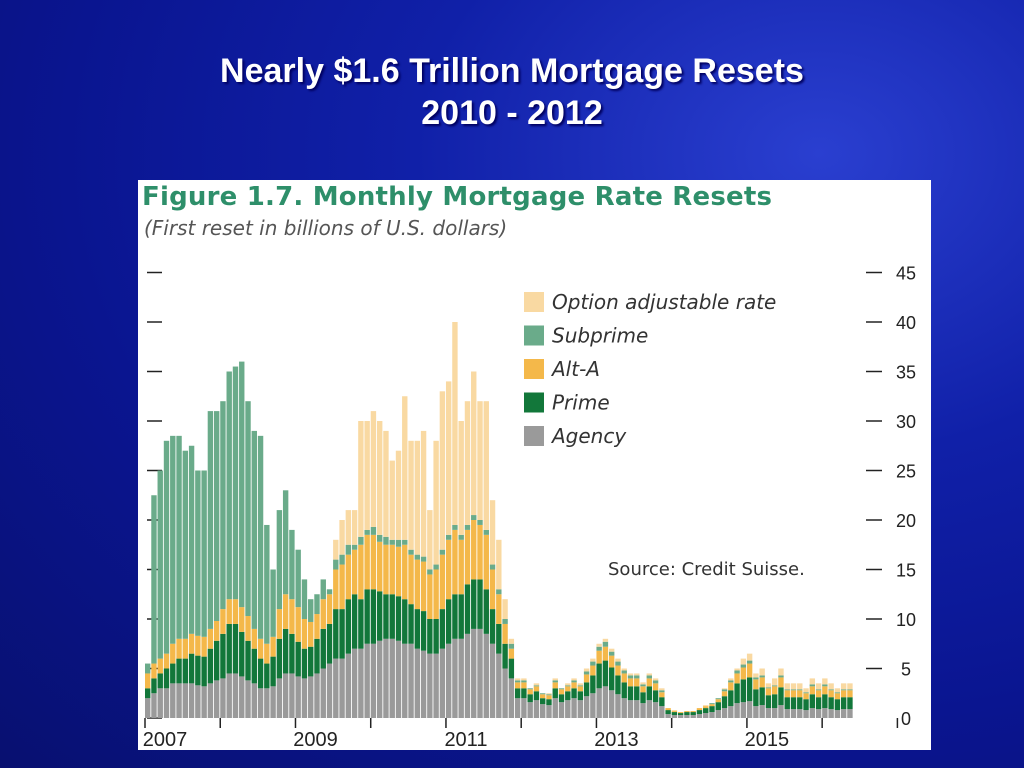 This screenshot has height=768, width=1024. Describe the element at coordinates (534, 436) in the screenshot. I see `legend-swatch-agency` at that location.